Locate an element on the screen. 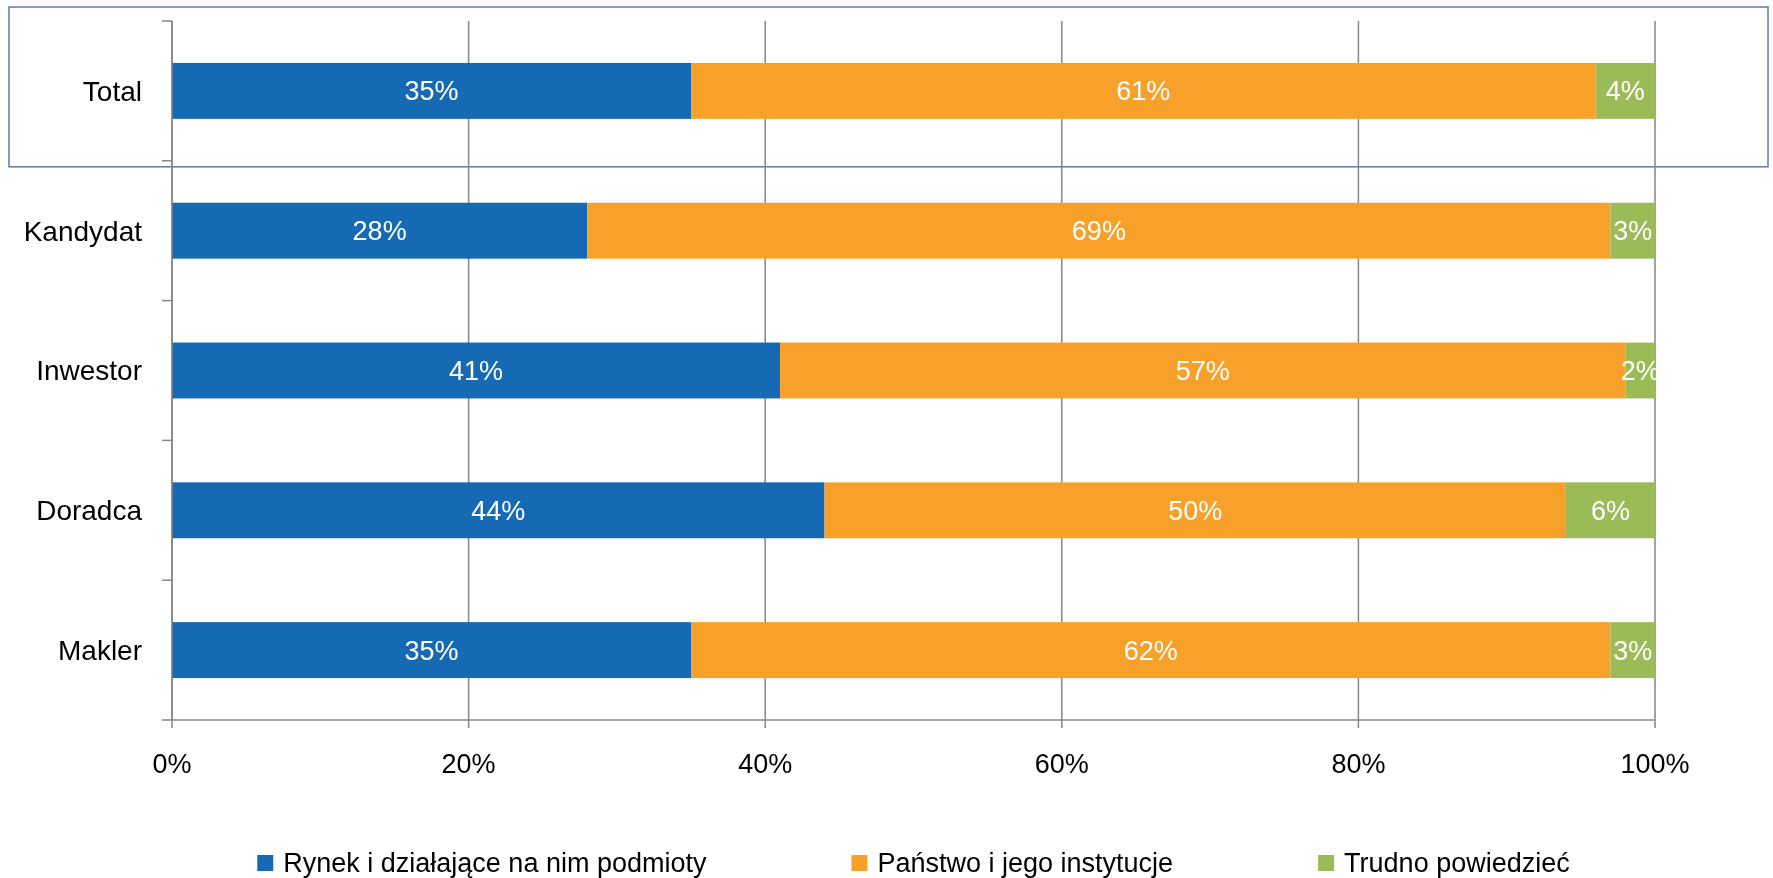 This screenshot has height=878, width=1773. data-label: 50% is located at coordinates (1195, 510).